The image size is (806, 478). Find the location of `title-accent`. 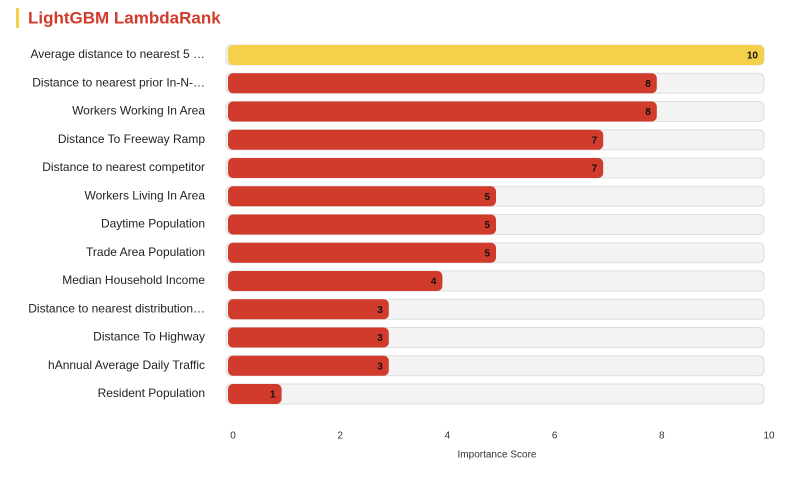

title-accent is located at coordinates (17, 18).